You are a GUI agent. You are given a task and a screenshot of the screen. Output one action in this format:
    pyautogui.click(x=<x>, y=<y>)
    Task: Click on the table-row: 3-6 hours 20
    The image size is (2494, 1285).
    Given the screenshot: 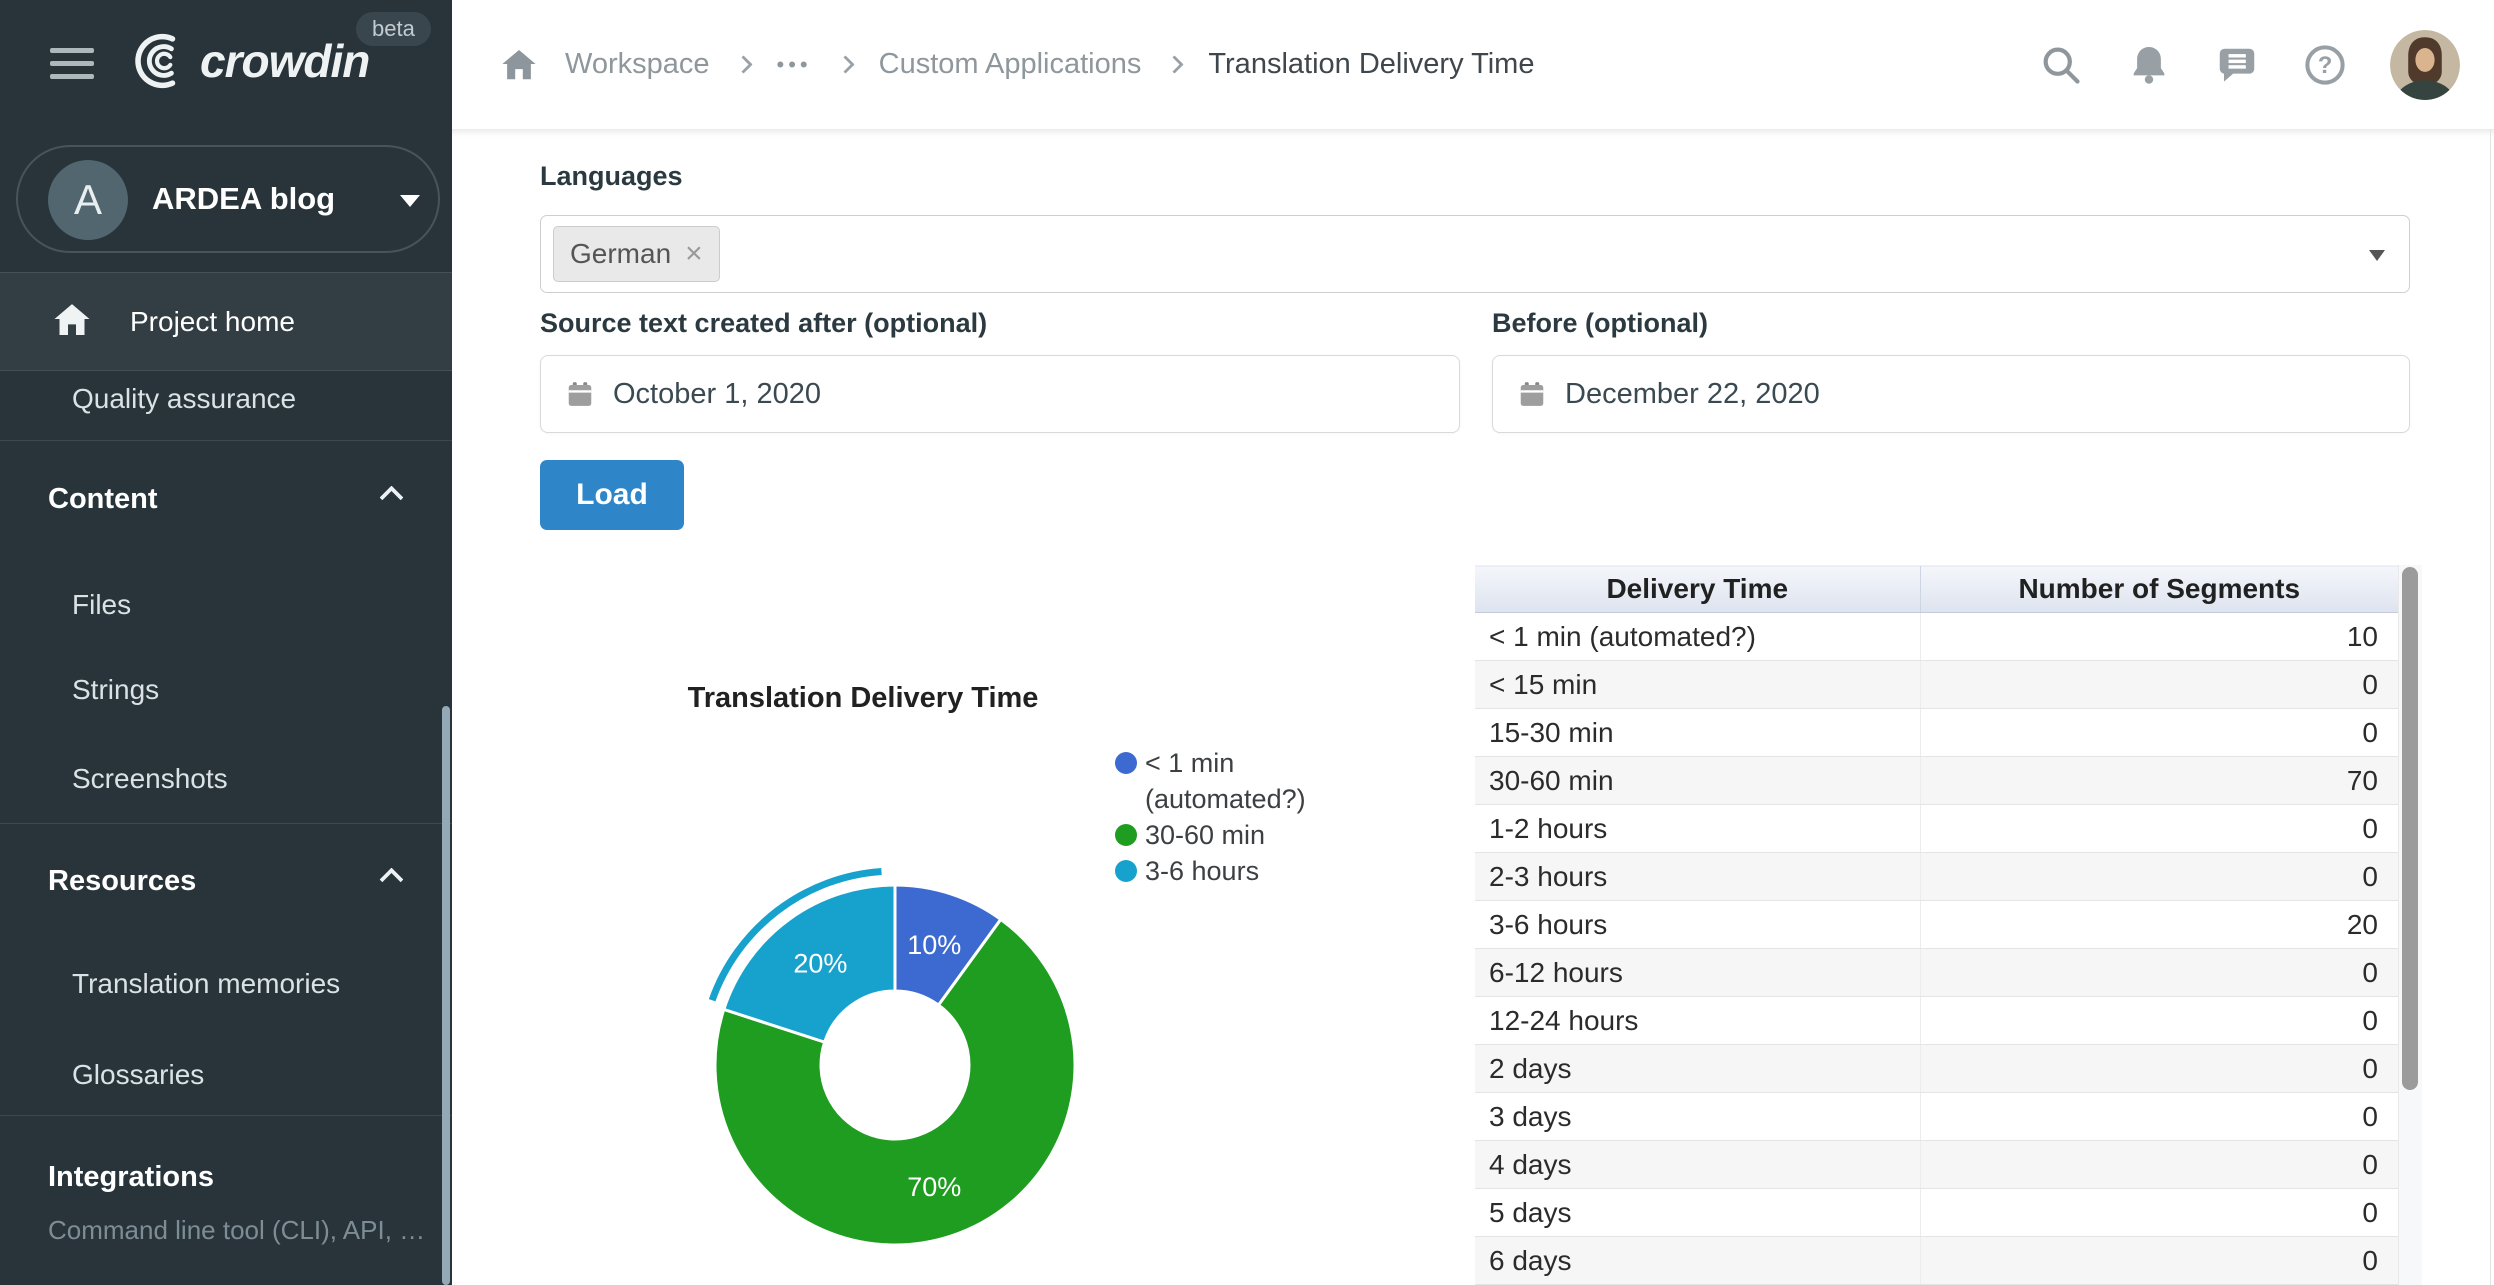 What is the action you would take?
    pyautogui.click(x=1936, y=924)
    